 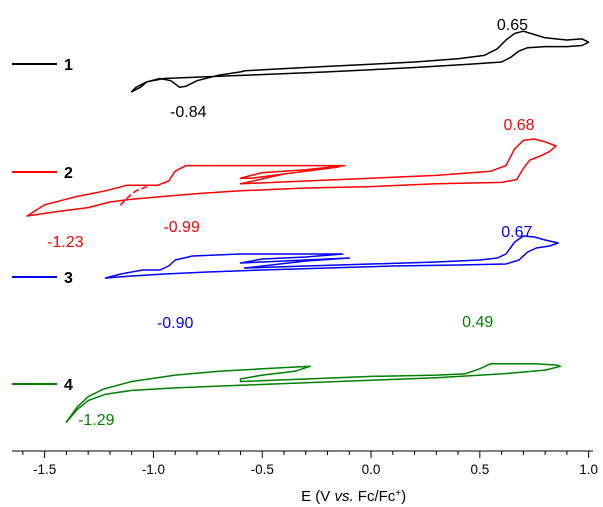 I want to click on annotation-4-2: -1.29, so click(x=96, y=420).